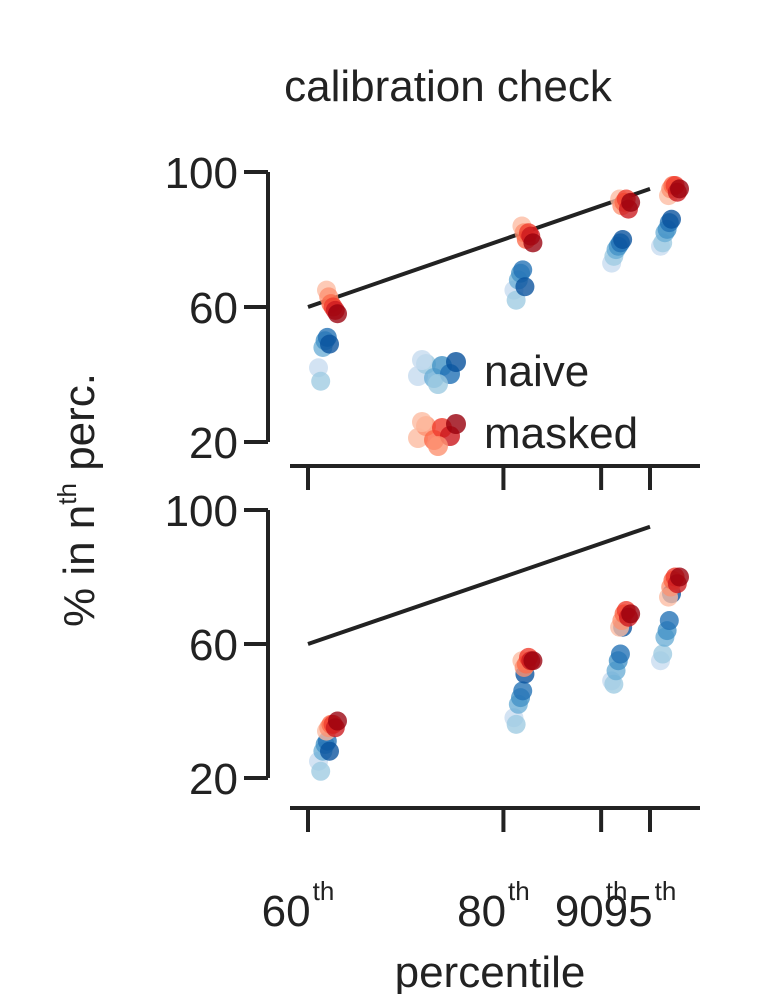  I want to click on x-axis-label: percentile, so click(490, 971).